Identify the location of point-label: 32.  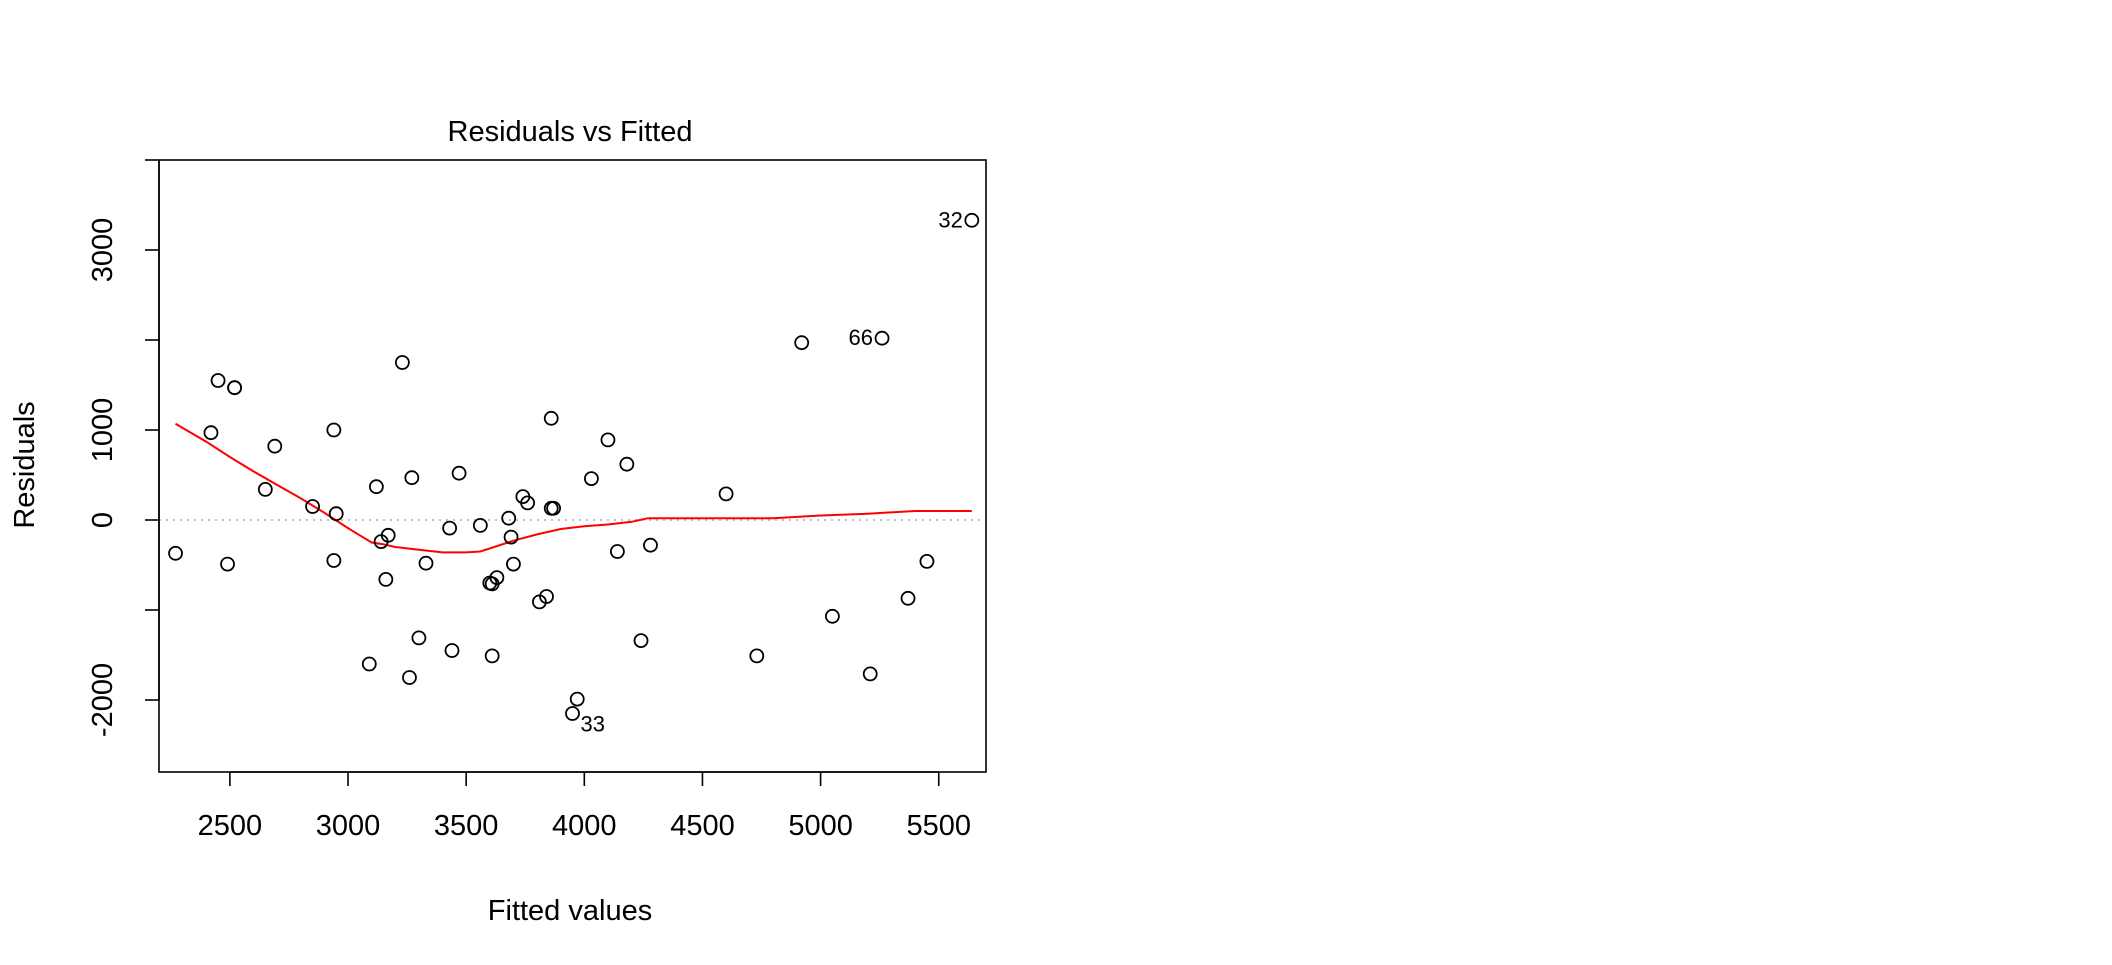
(950, 219).